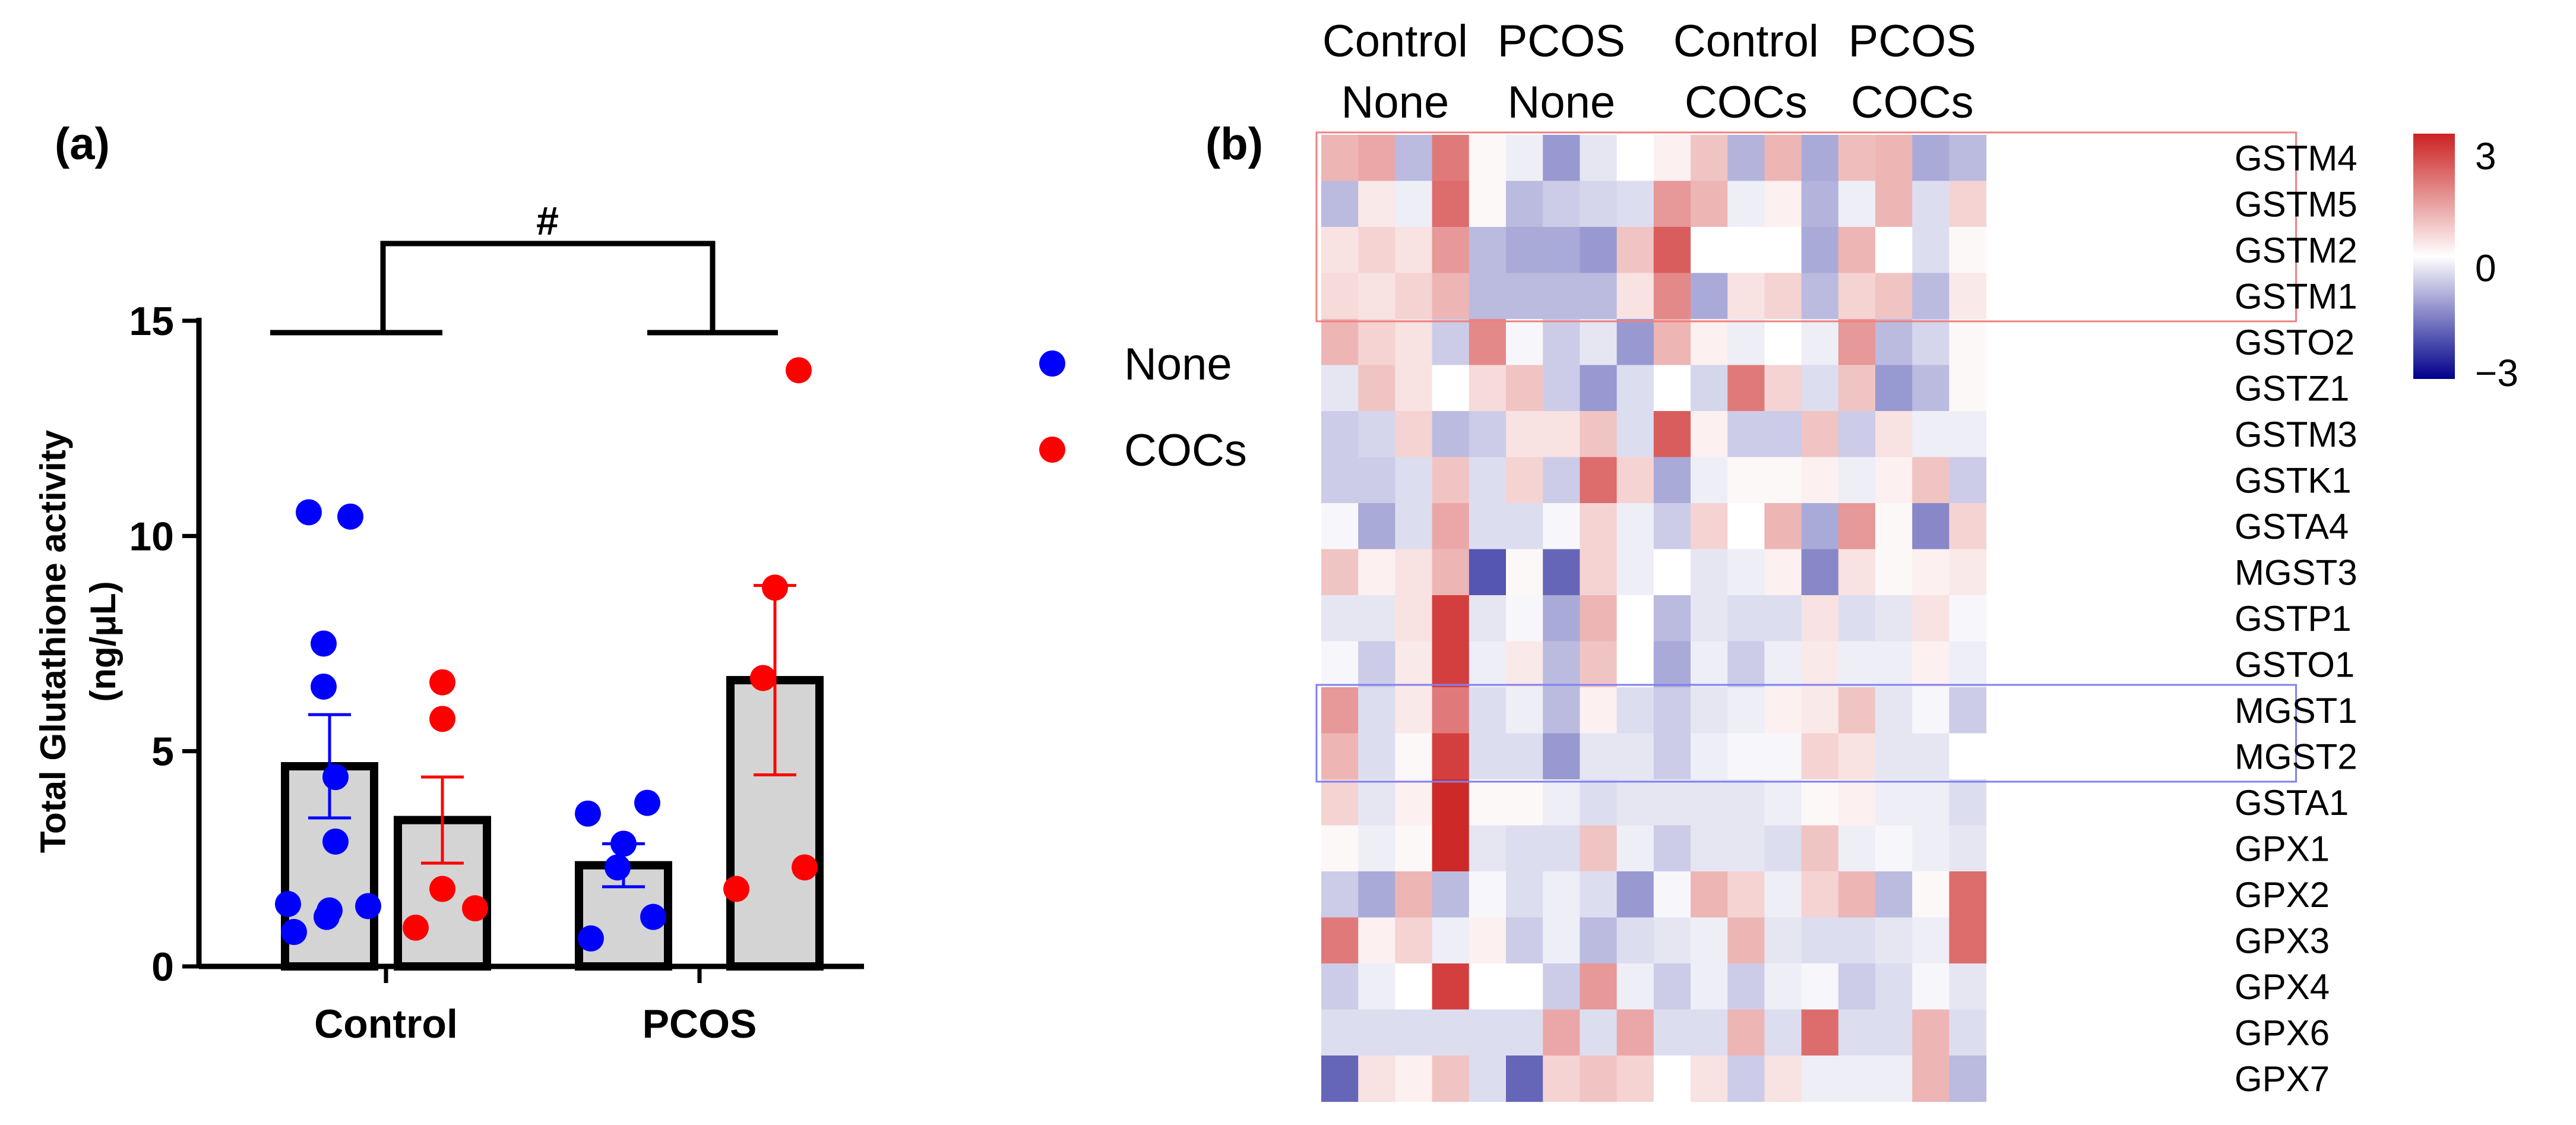 The image size is (2576, 1125). I want to click on row-label-gstm3: GSTM3, so click(2296, 434).